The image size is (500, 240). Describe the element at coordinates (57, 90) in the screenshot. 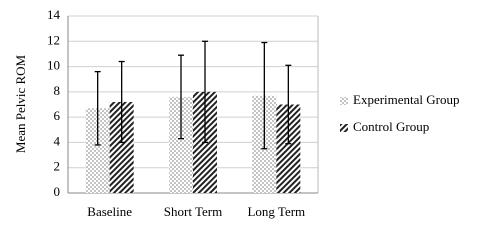

I see `y-tick-label: 8` at that location.